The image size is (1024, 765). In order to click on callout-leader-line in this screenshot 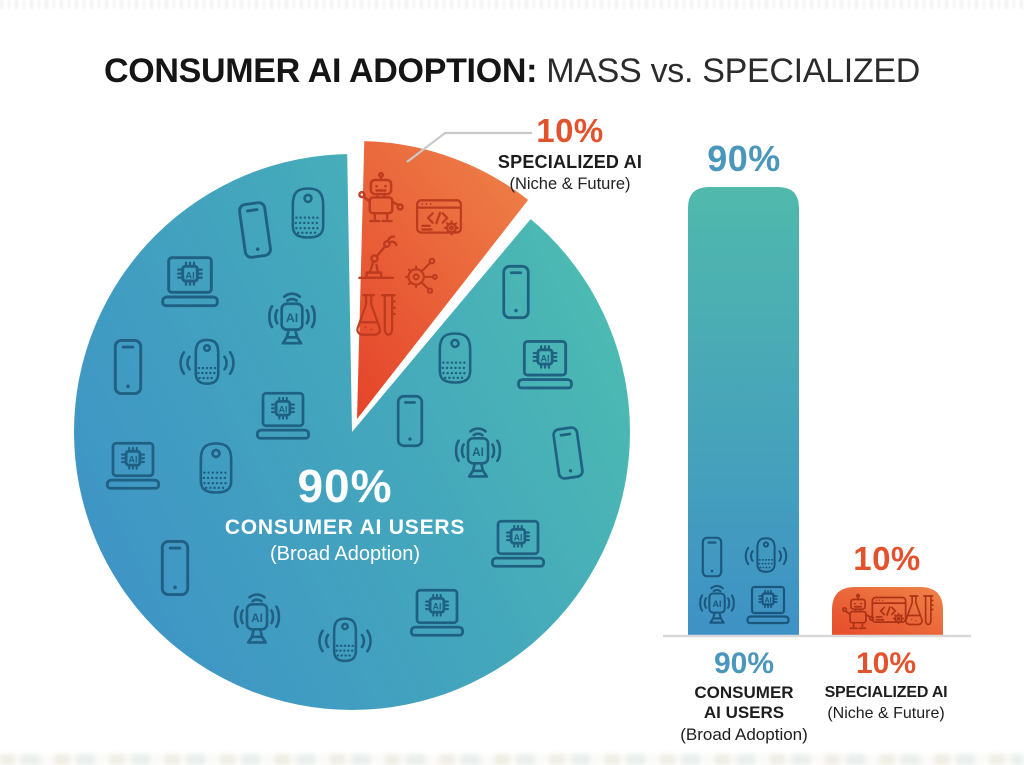, I will do `click(469, 147)`.